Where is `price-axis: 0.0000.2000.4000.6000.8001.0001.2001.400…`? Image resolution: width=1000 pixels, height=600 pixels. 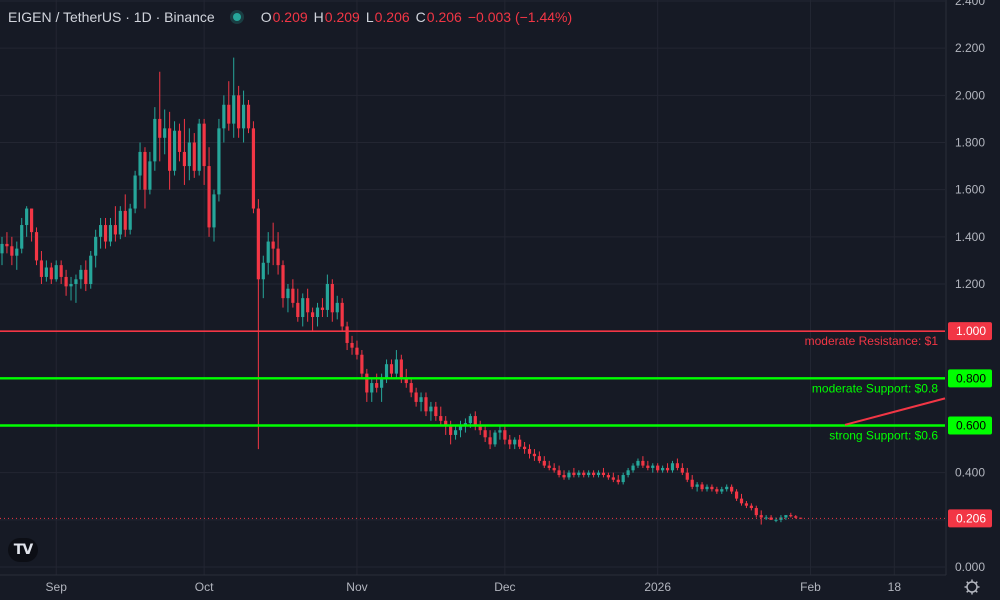
price-axis: 0.0000.2000.4000.6000.8001.0001.2001.400… is located at coordinates (972, 300).